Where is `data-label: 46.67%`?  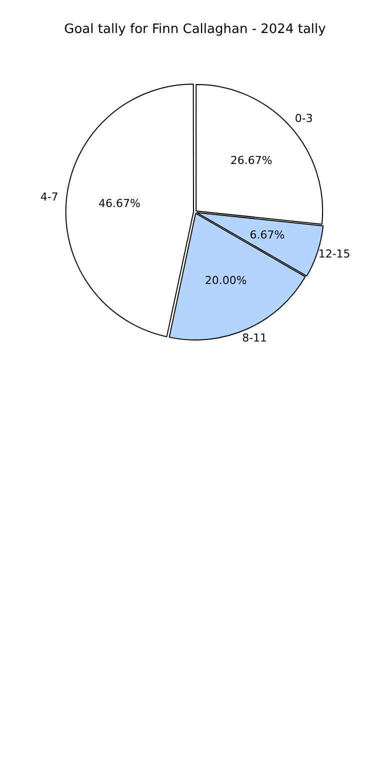
data-label: 46.67% is located at coordinates (119, 203).